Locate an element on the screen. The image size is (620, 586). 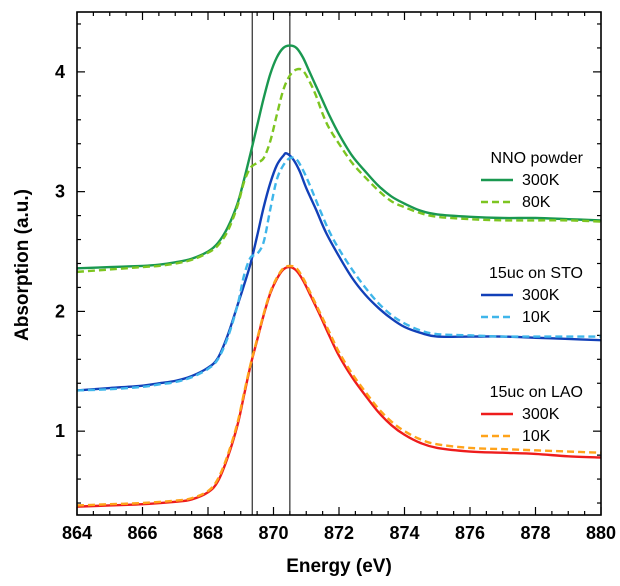
x-tick-label: 866 is located at coordinates (142, 533).